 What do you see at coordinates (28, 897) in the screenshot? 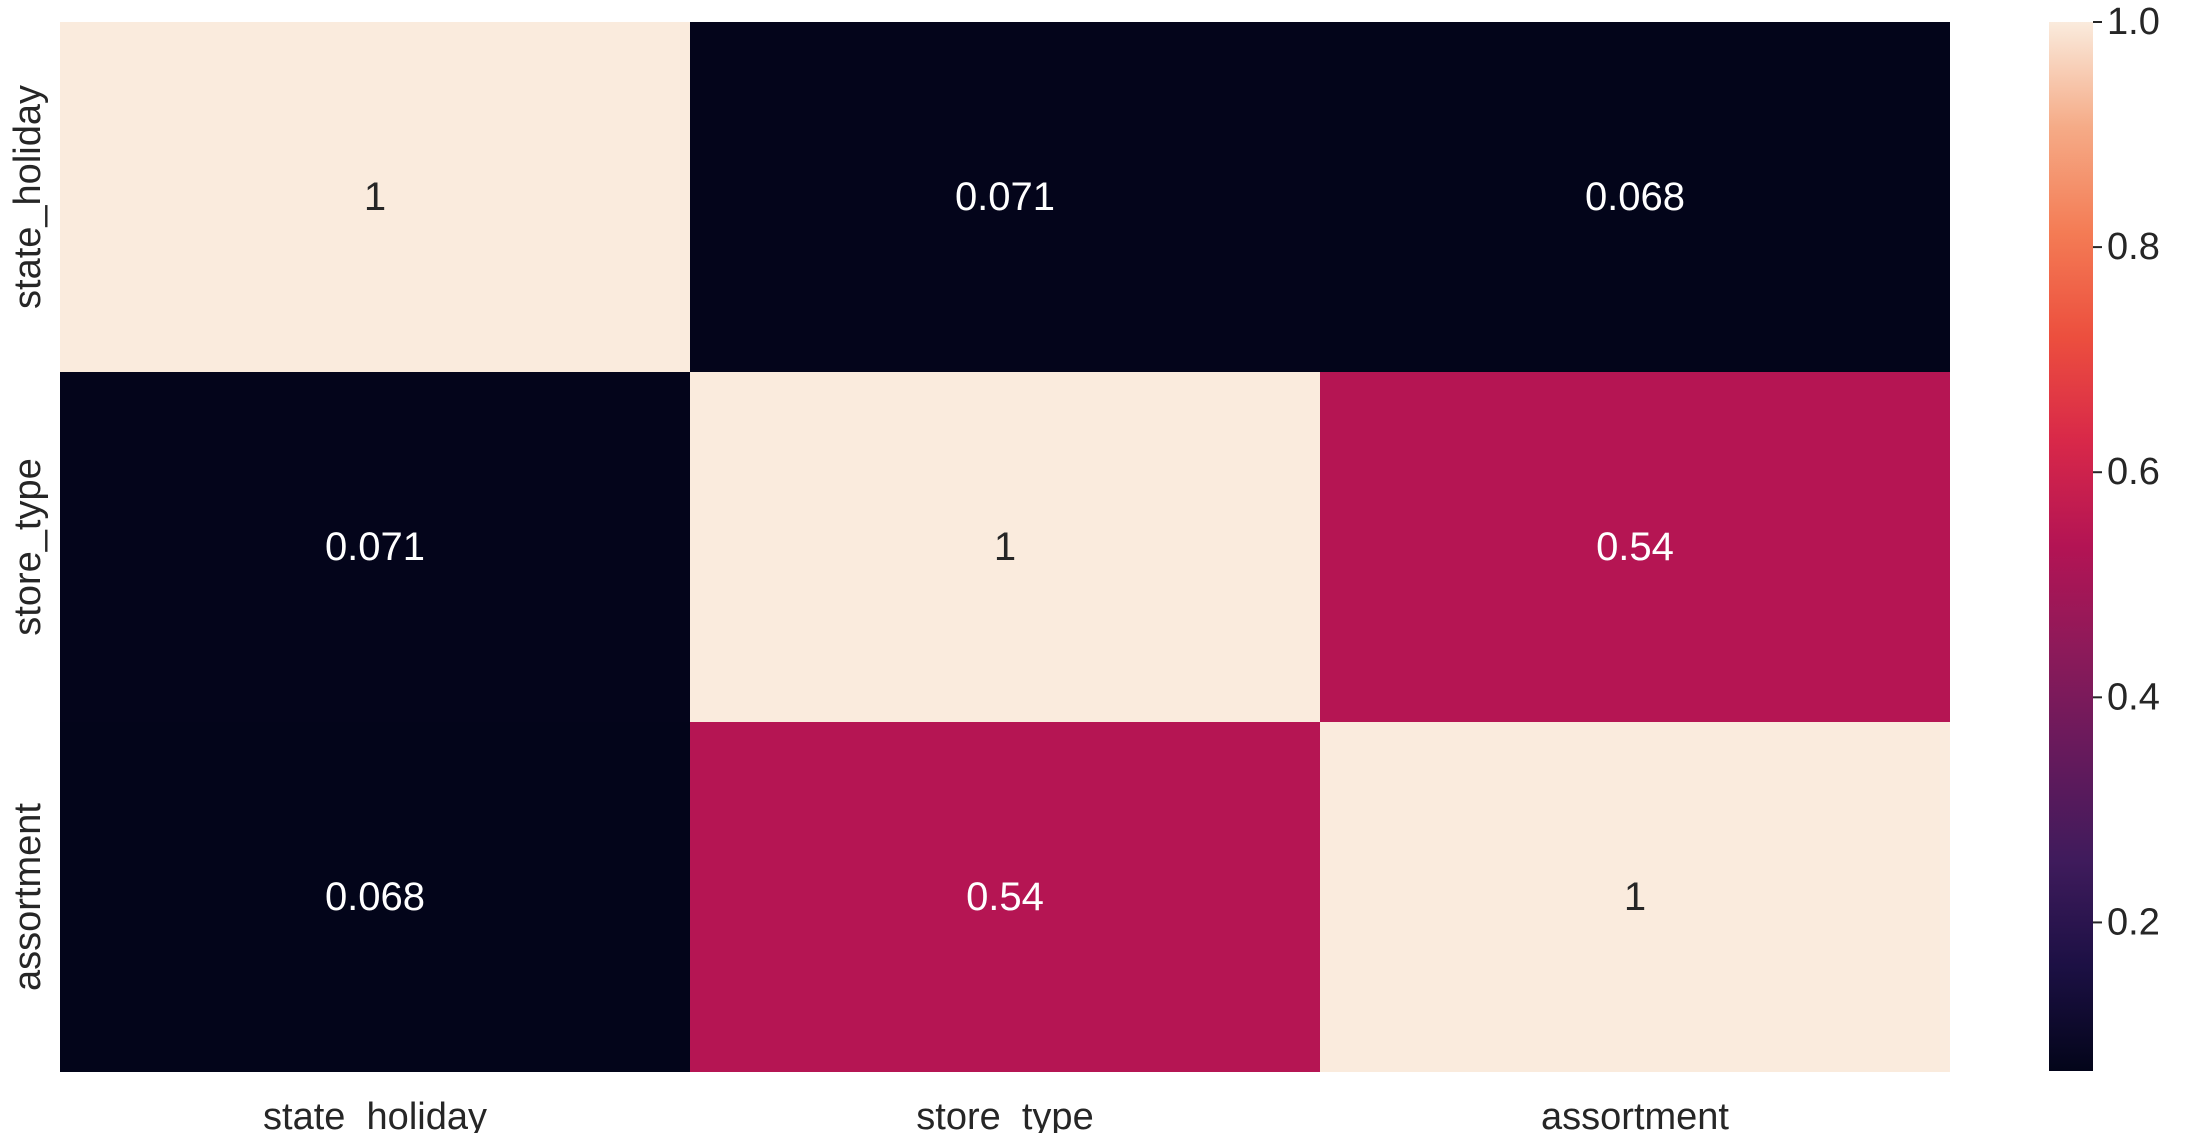
I see `y-tick-label: assortment` at bounding box center [28, 897].